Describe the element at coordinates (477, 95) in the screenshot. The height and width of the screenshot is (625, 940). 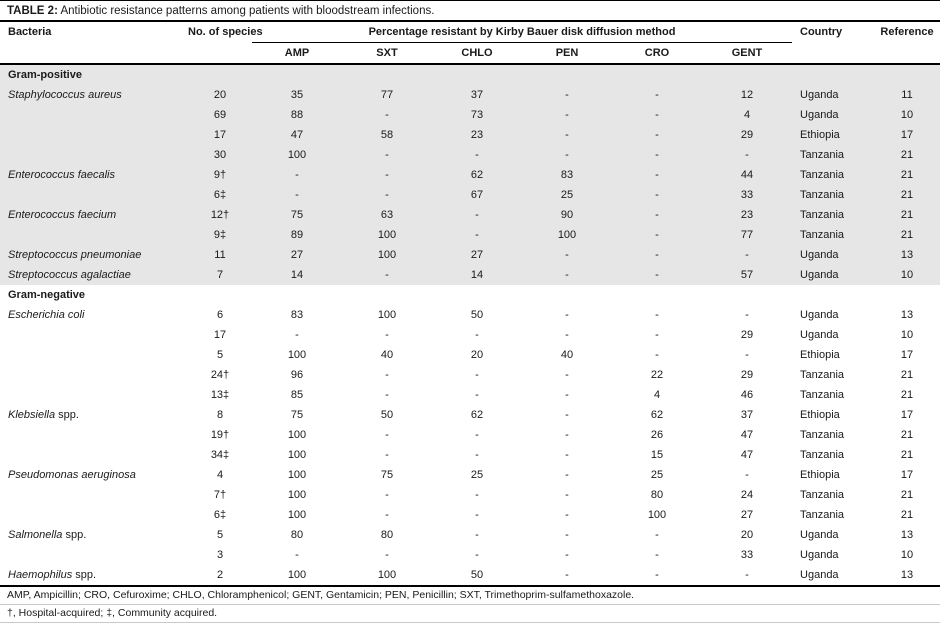
I see `resistance-value-chlo: 37` at that location.